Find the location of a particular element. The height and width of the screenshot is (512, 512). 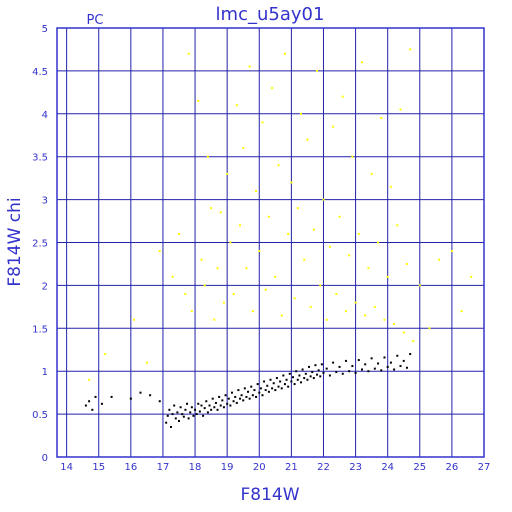

x-tick-label: 15 is located at coordinates (98, 467).